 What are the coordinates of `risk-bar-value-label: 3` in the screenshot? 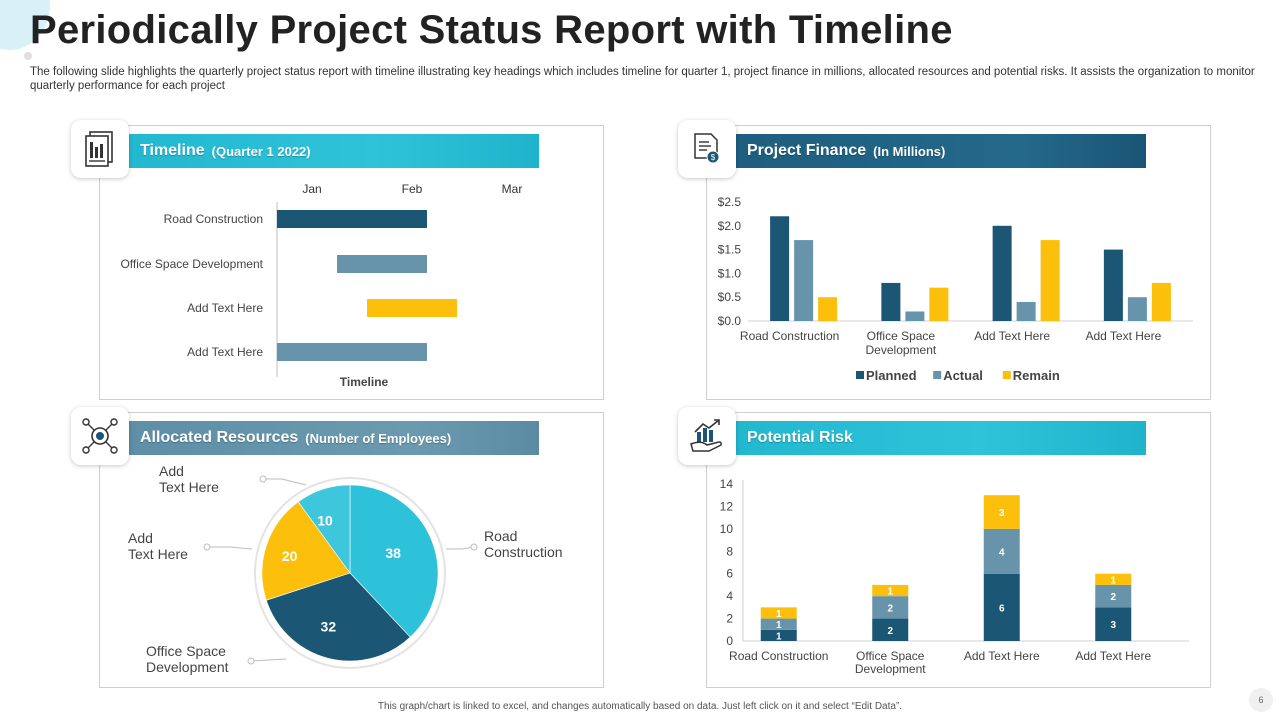 It's located at (1113, 625).